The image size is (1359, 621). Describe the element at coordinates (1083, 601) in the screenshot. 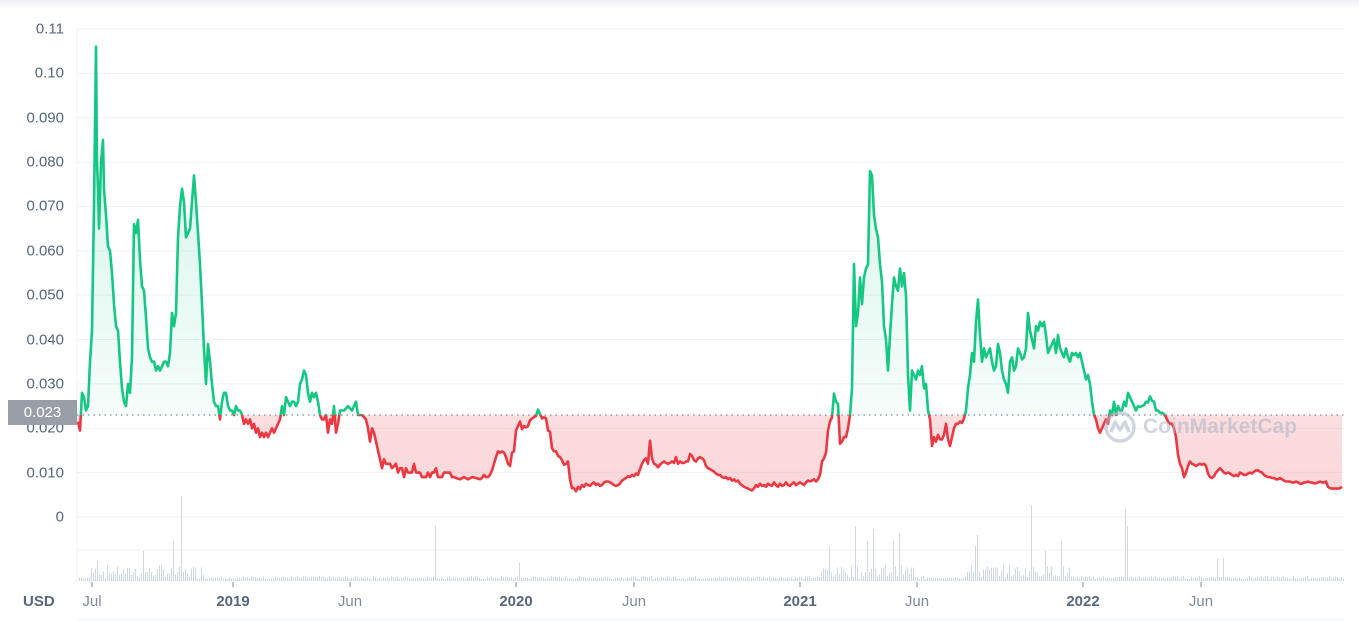

I see `x-tick-label: 2022` at that location.